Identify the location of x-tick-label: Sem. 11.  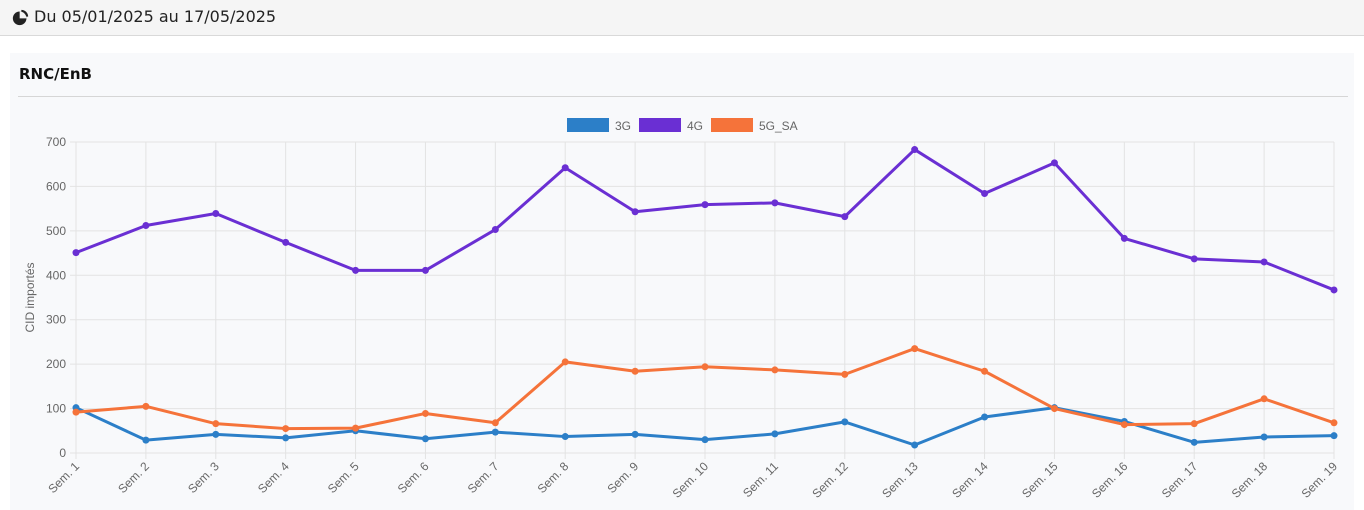
(760, 479).